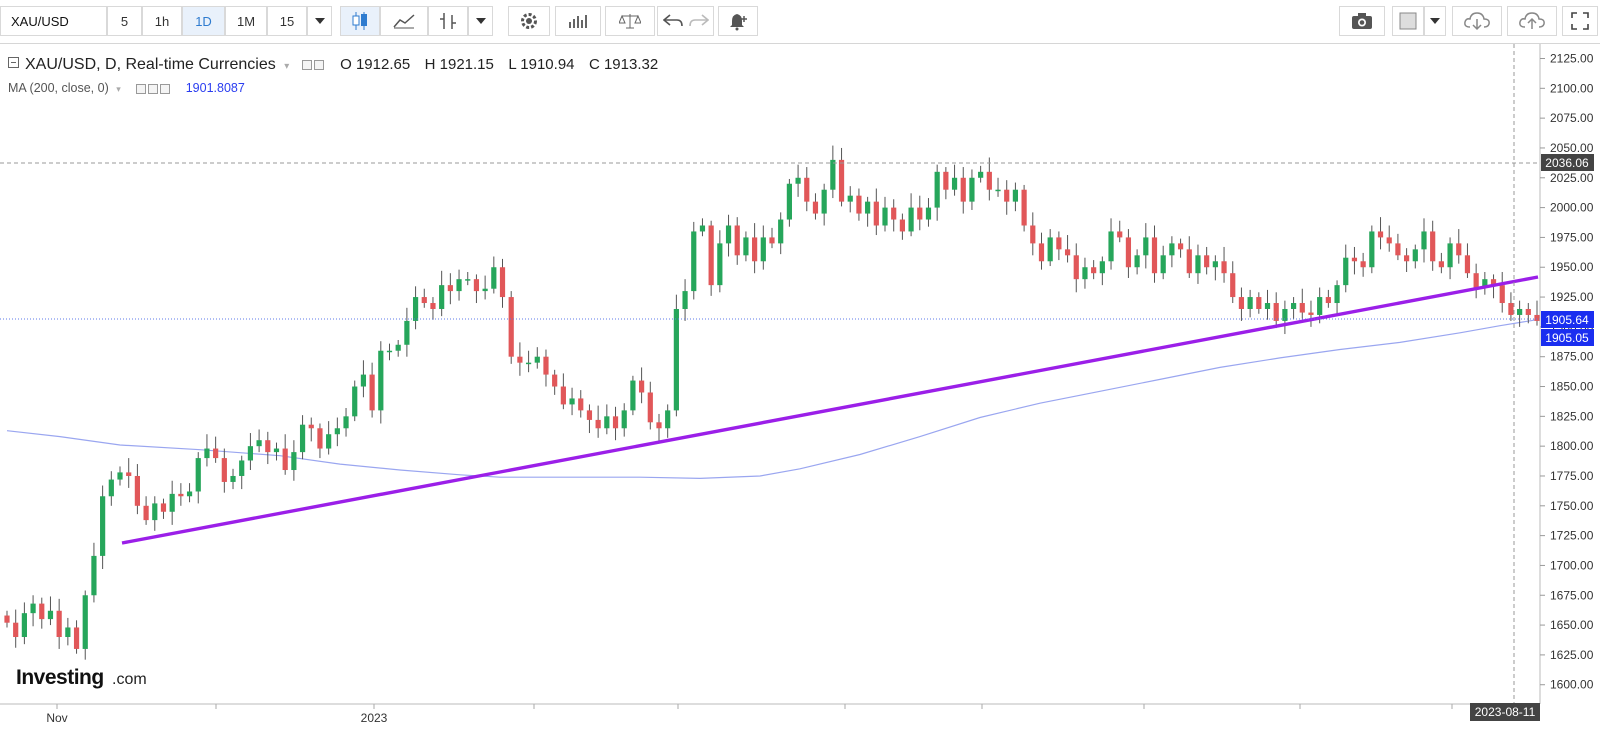  I want to click on templates-button, so click(578, 21).